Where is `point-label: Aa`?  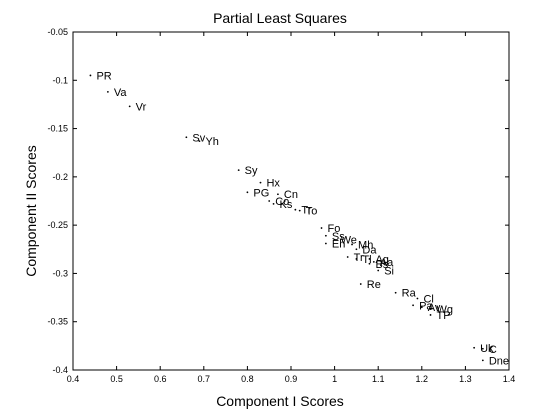 point-label: Aa is located at coordinates (387, 263).